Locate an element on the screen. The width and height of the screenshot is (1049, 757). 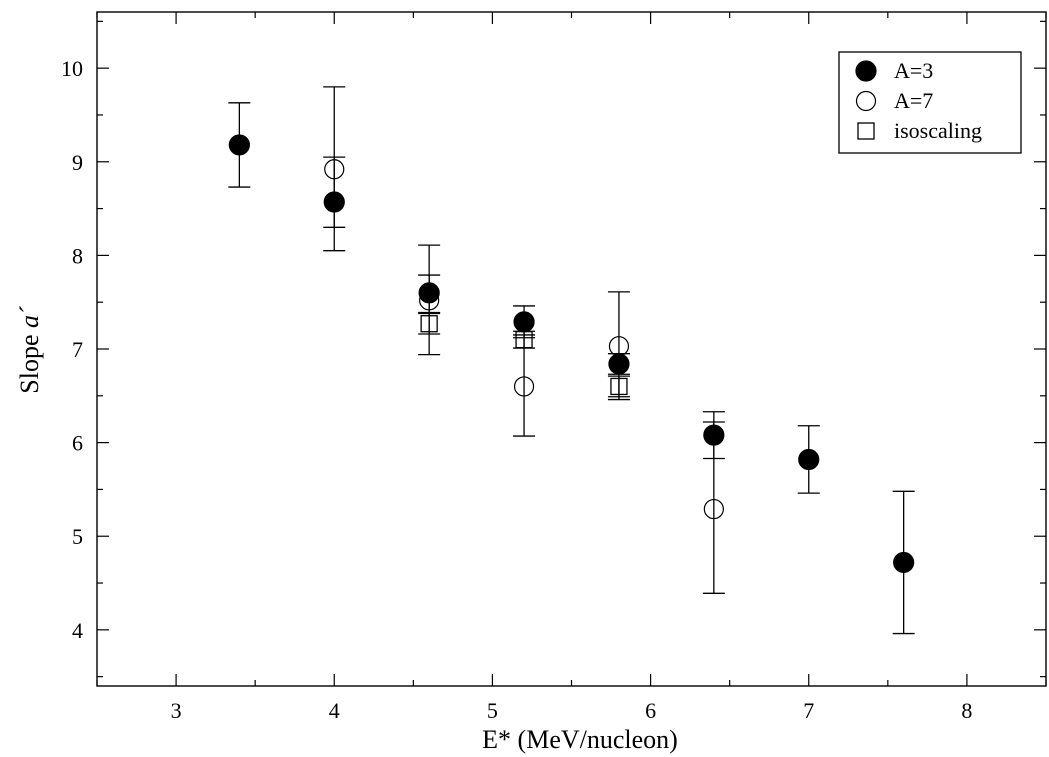
y-tick-label: 8 is located at coordinates (77, 255).